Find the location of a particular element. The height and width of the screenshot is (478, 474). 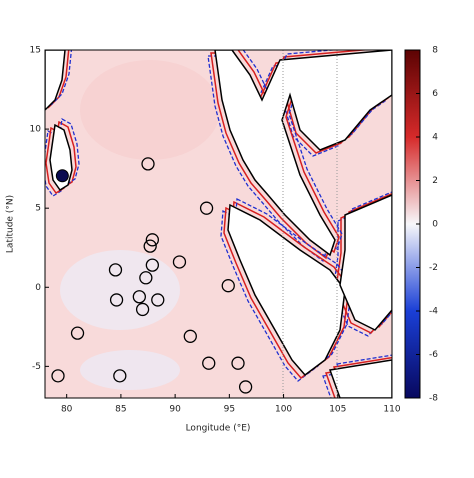

x-tick-label: 100 is located at coordinates (283, 410).